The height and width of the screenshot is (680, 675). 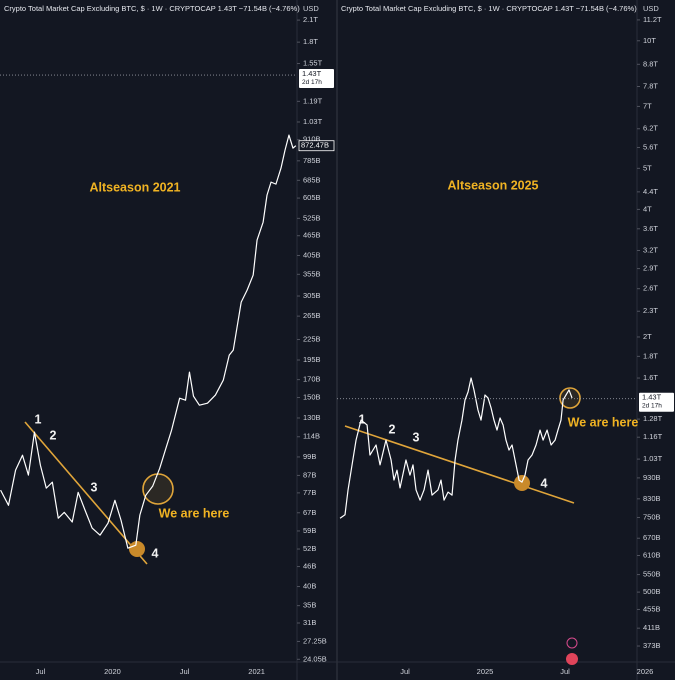 What do you see at coordinates (652, 591) in the screenshot?
I see `y-tick-label: 500B` at bounding box center [652, 591].